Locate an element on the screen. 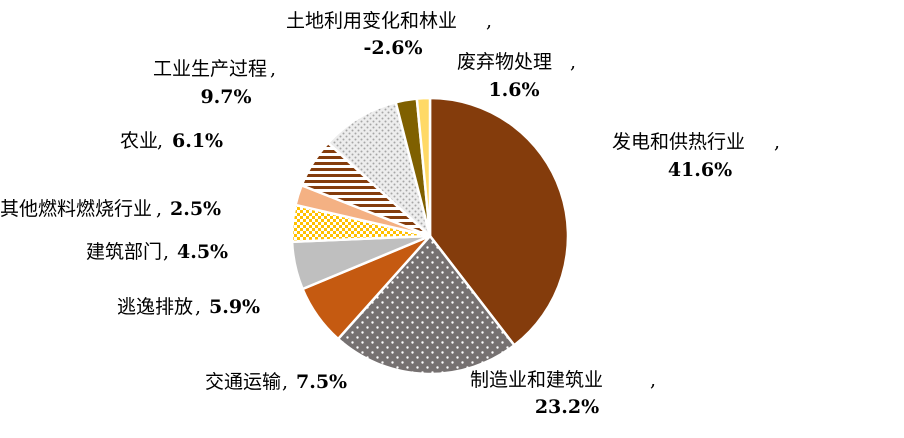  label-buildings-comma: , is located at coordinates (166, 252).